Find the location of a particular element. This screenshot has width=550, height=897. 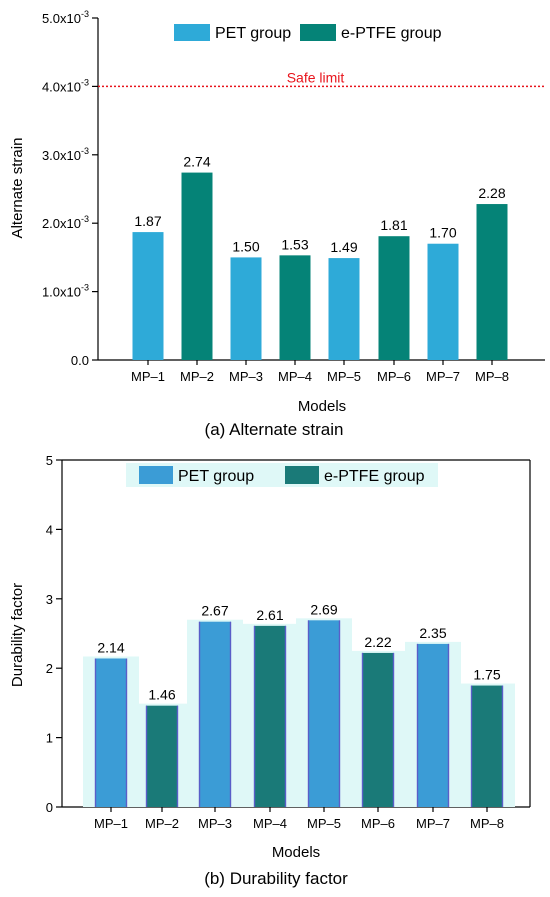

y-tick-label: 5 is located at coordinates (49, 460).